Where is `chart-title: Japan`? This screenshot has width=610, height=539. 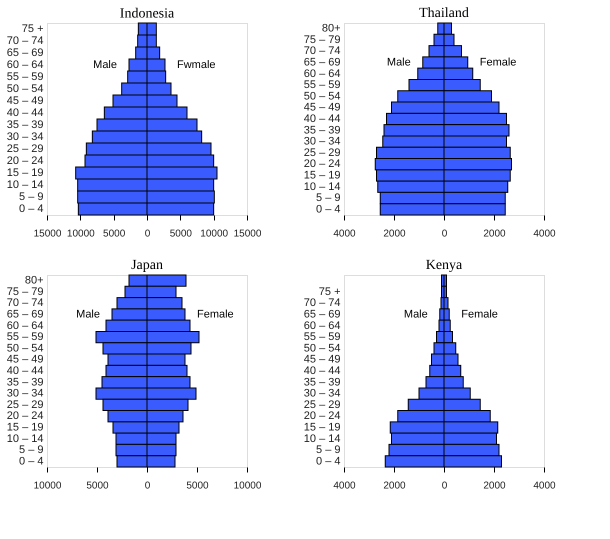 chart-title: Japan is located at coordinates (147, 266).